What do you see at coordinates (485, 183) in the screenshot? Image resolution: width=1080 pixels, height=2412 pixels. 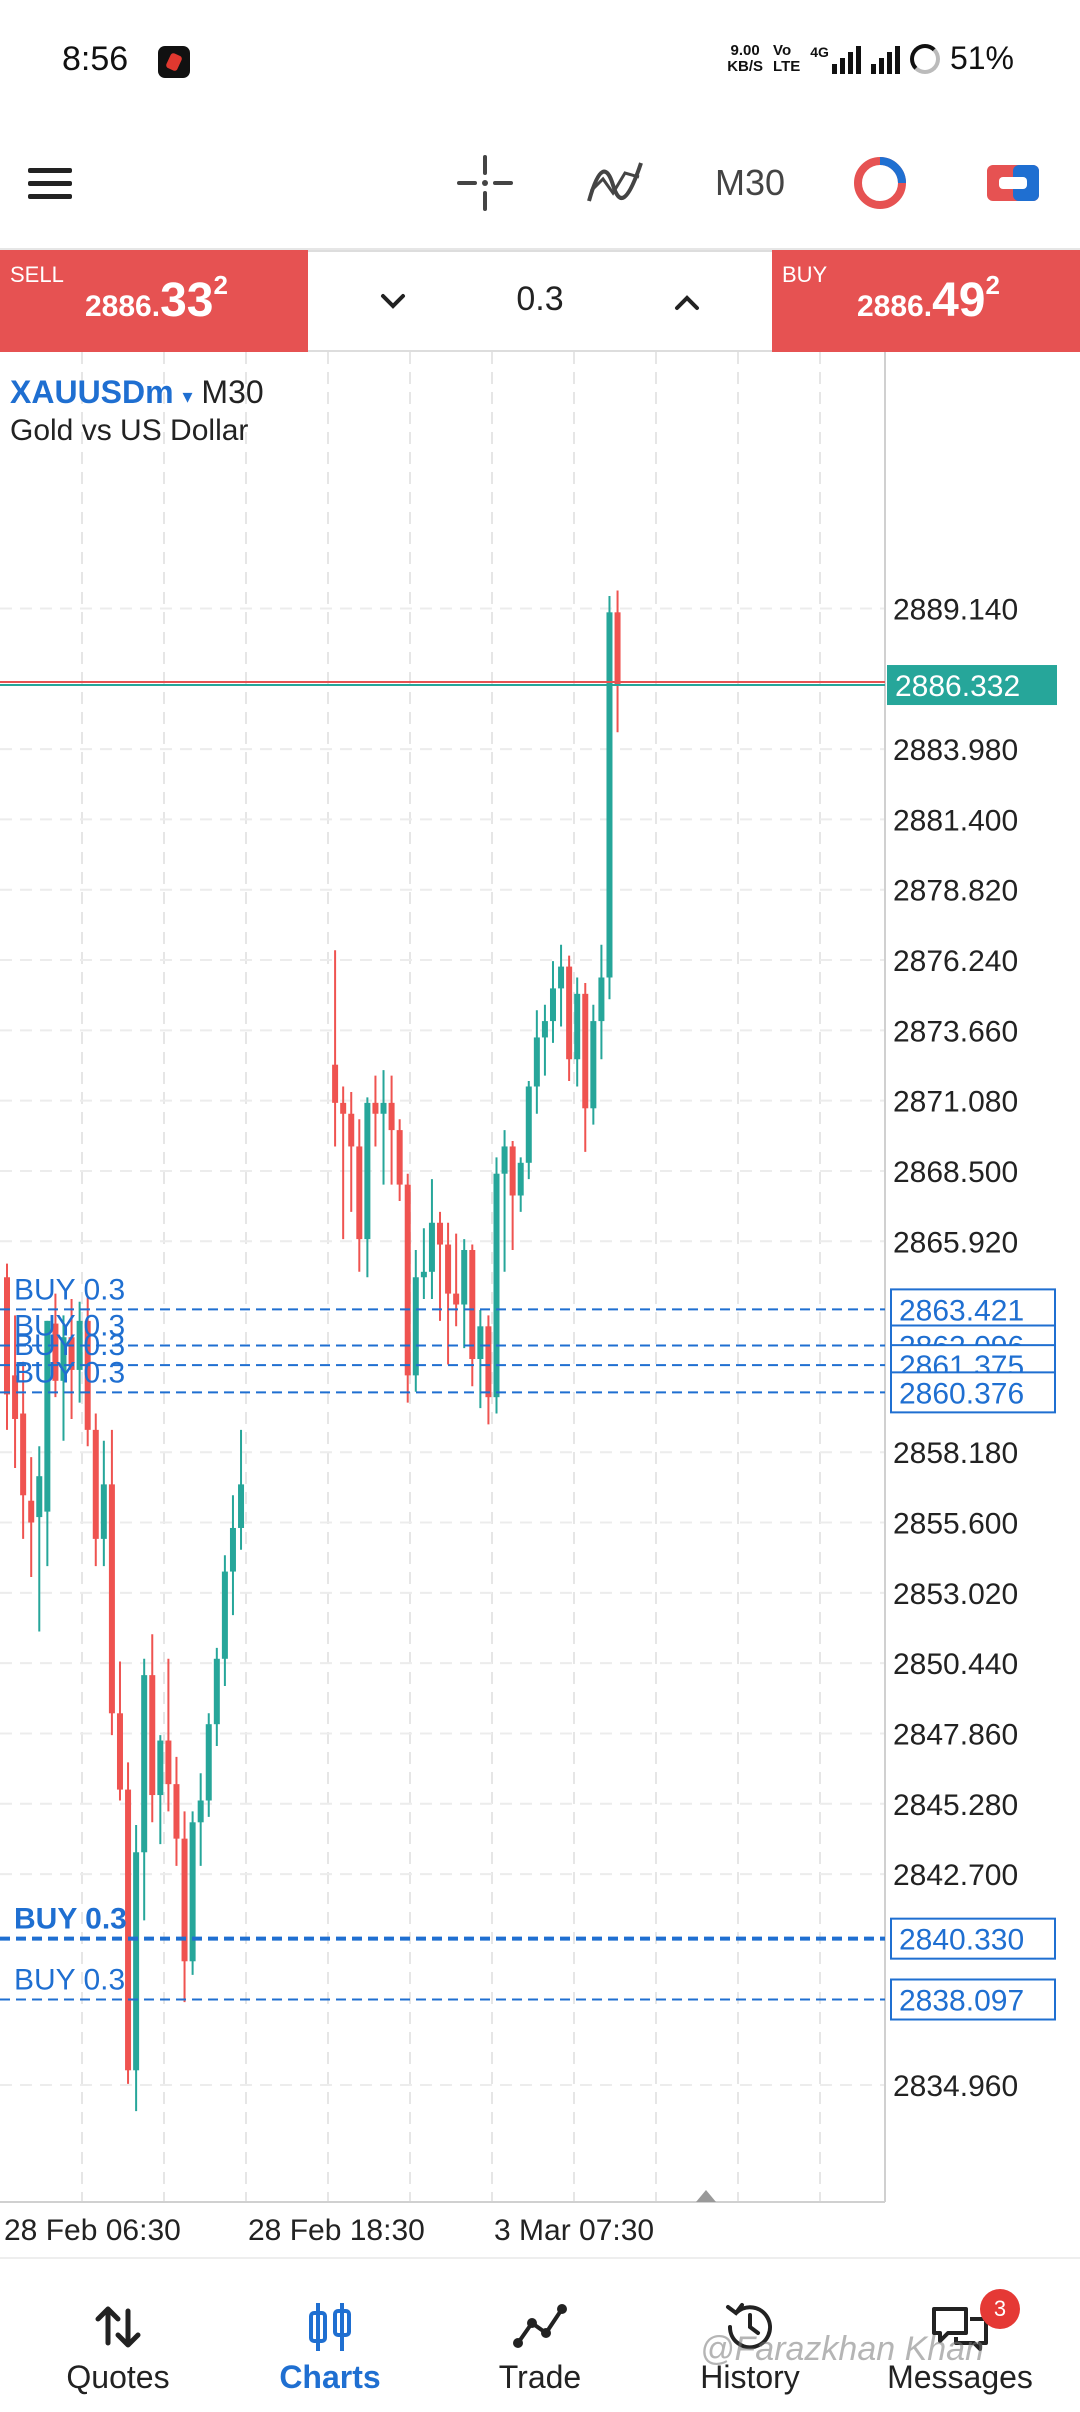 I see `crosshair-icon` at bounding box center [485, 183].